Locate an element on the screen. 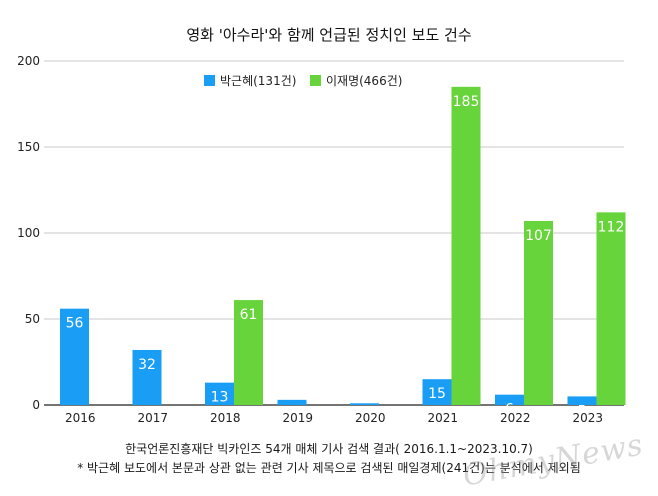  data-label: 61 is located at coordinates (249, 315).